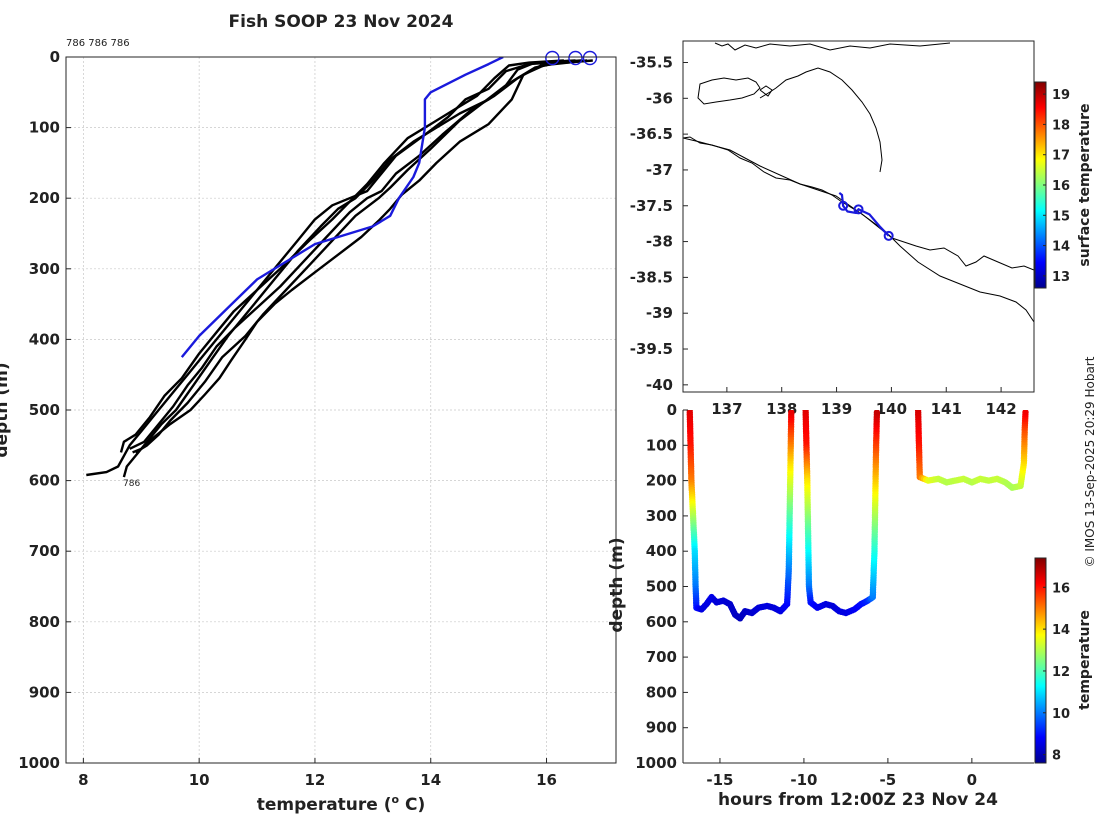 Image resolution: width=1100 pixels, height=820 pixels. Describe the element at coordinates (1061, 186) in the screenshot. I see `map-colorbar-tick-label: 16` at that location.